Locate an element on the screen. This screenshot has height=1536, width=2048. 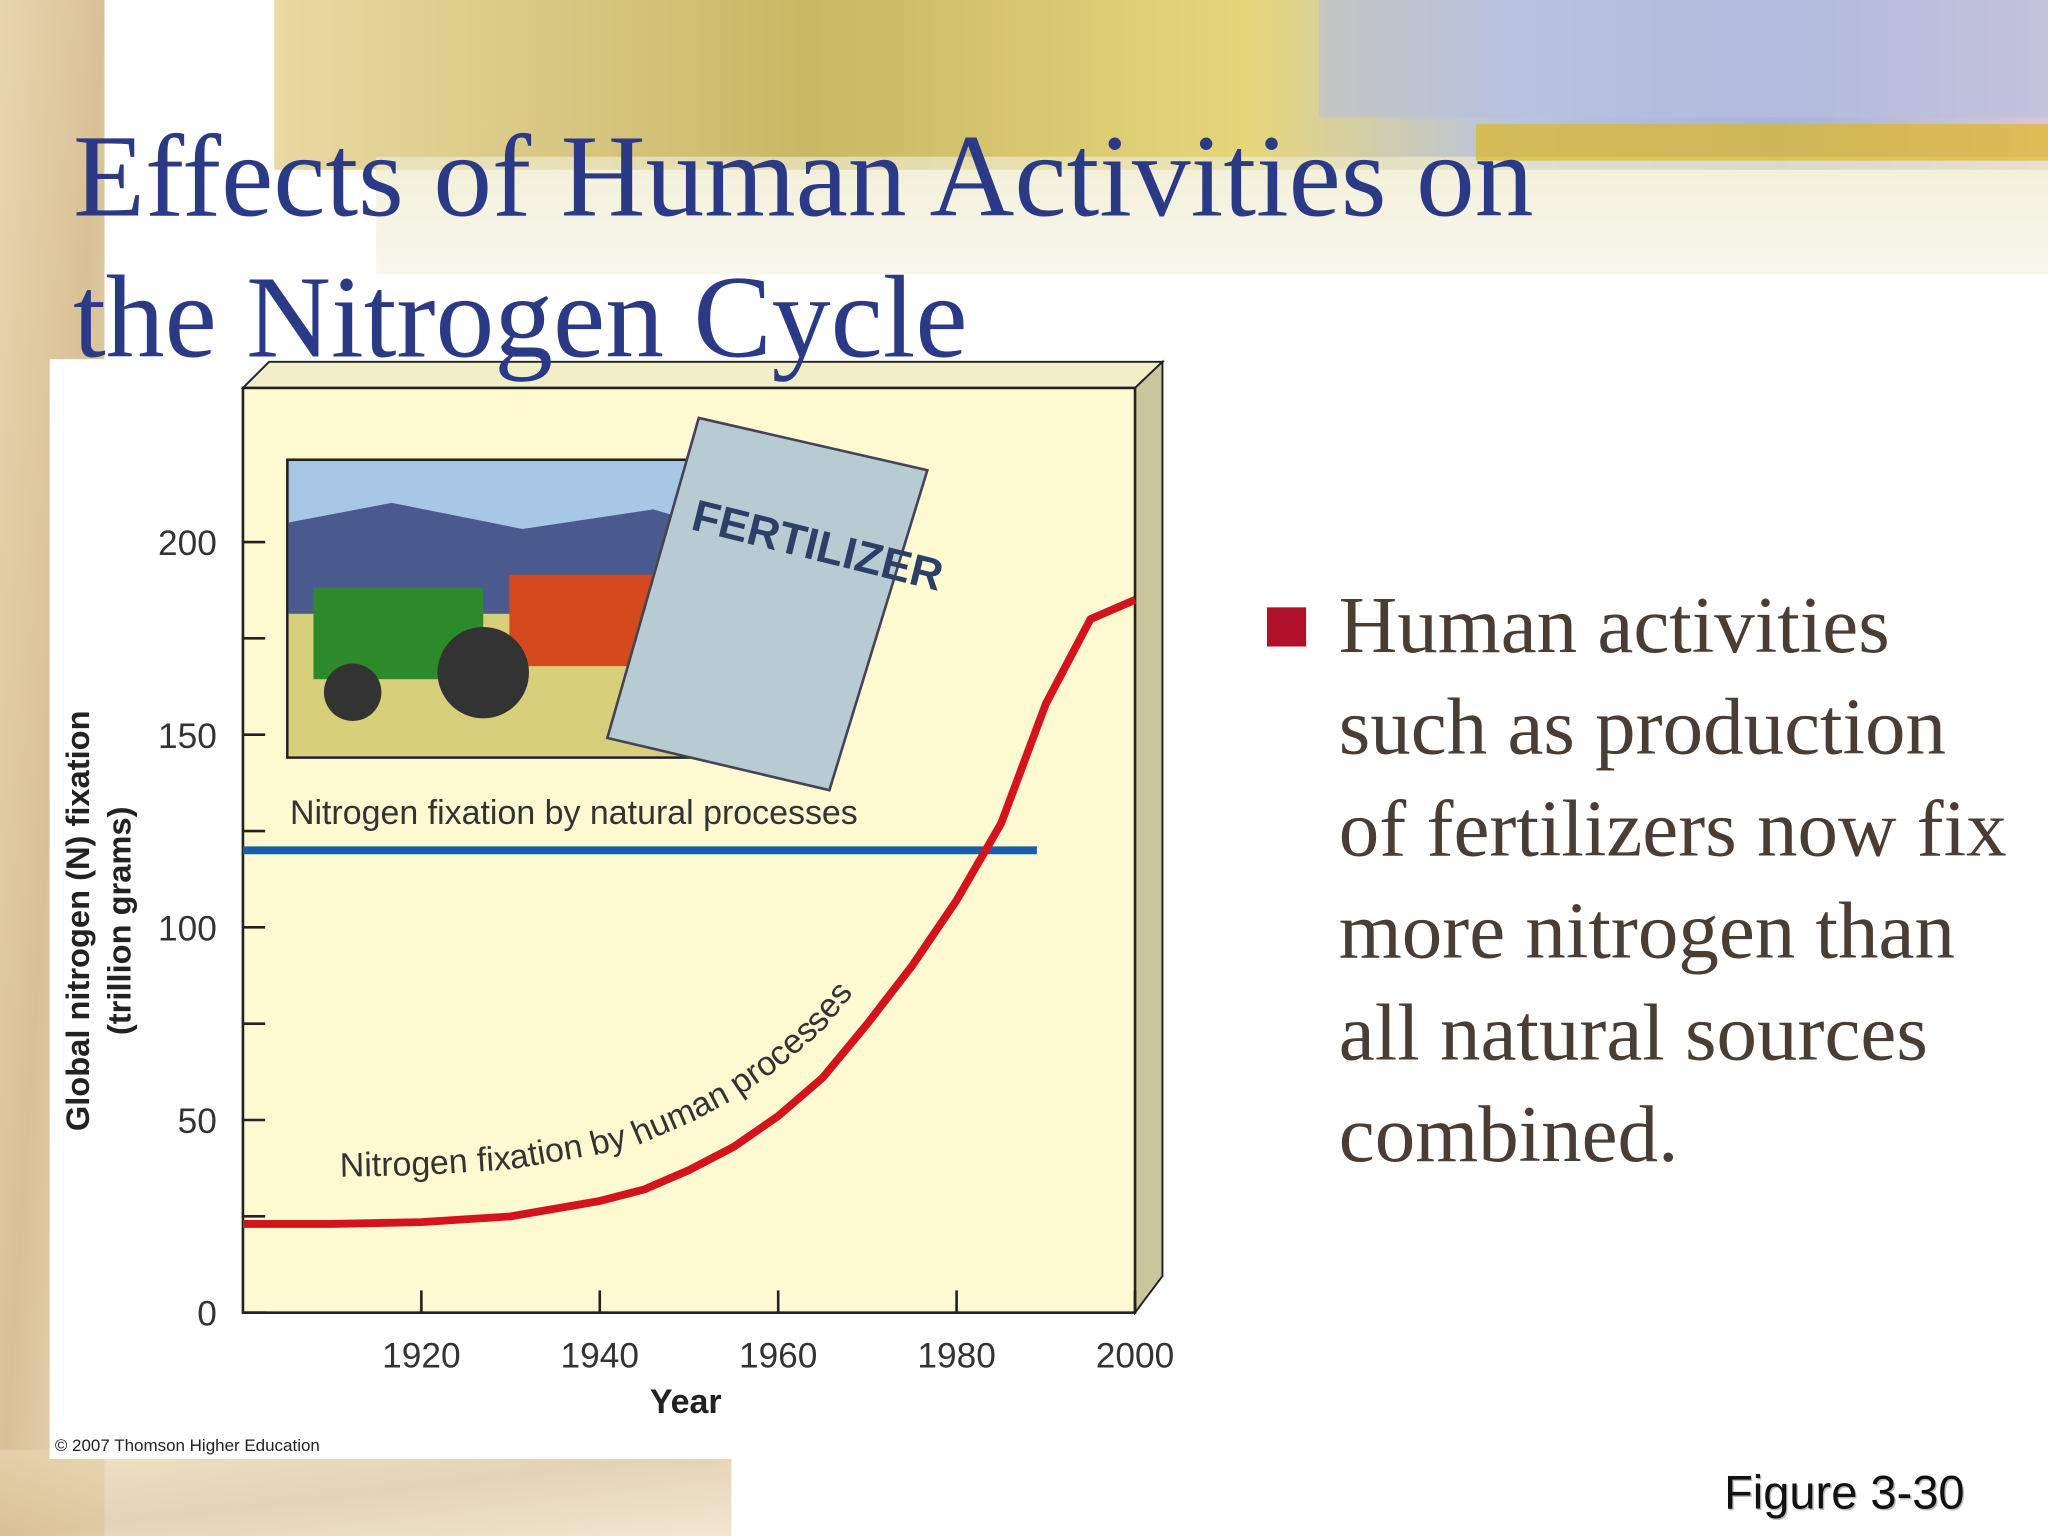
banner-fade is located at coordinates (1161, 222).